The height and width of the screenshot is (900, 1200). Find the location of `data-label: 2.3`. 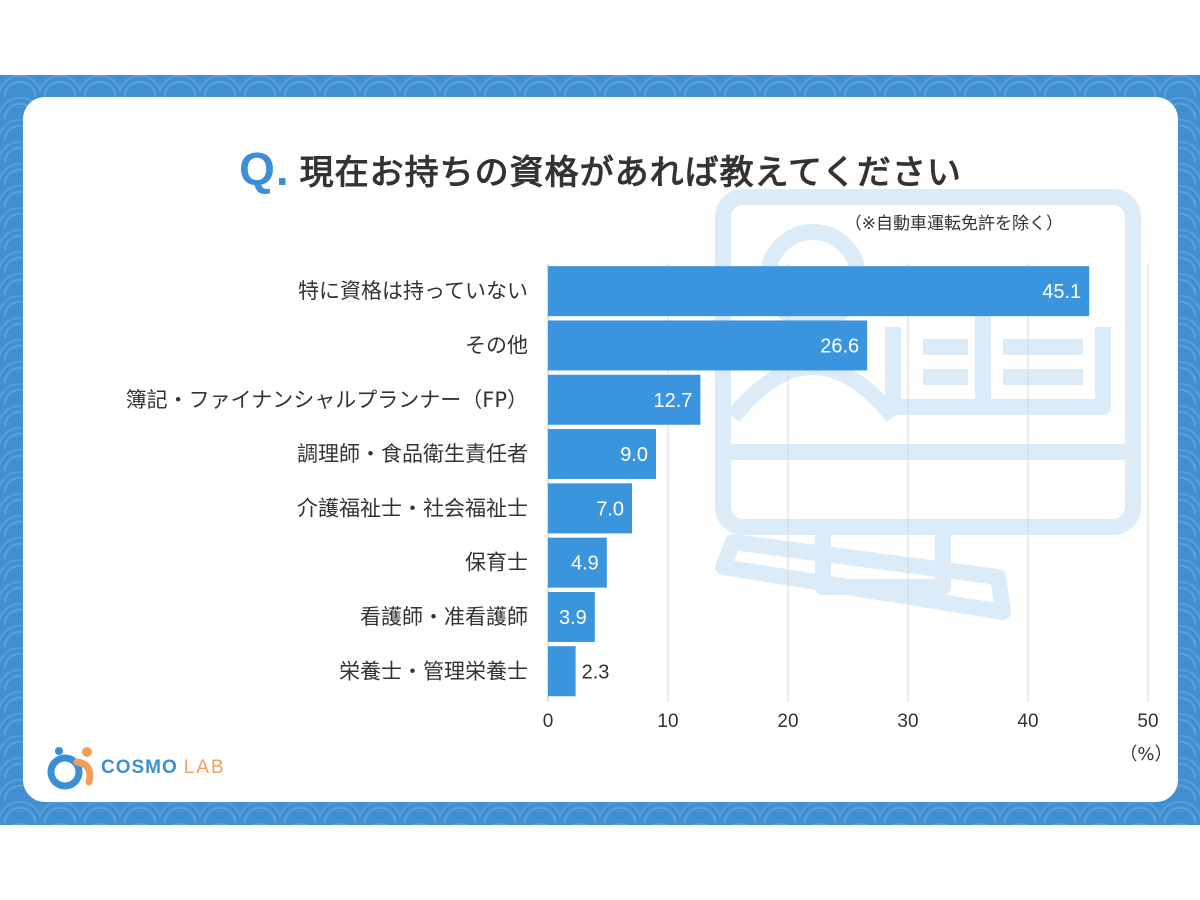

data-label: 2.3 is located at coordinates (596, 672).